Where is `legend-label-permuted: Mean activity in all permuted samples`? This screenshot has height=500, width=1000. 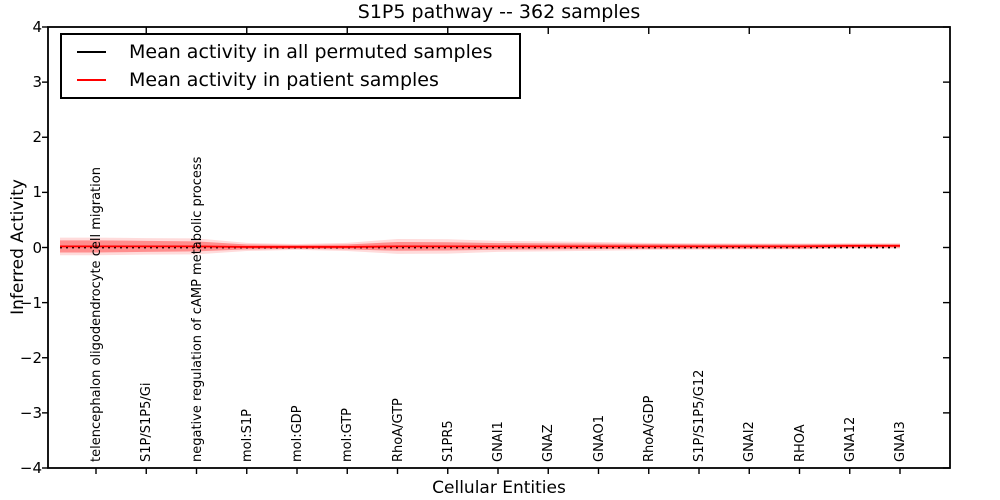 legend-label-permuted: Mean activity in all permuted samples is located at coordinates (311, 52).